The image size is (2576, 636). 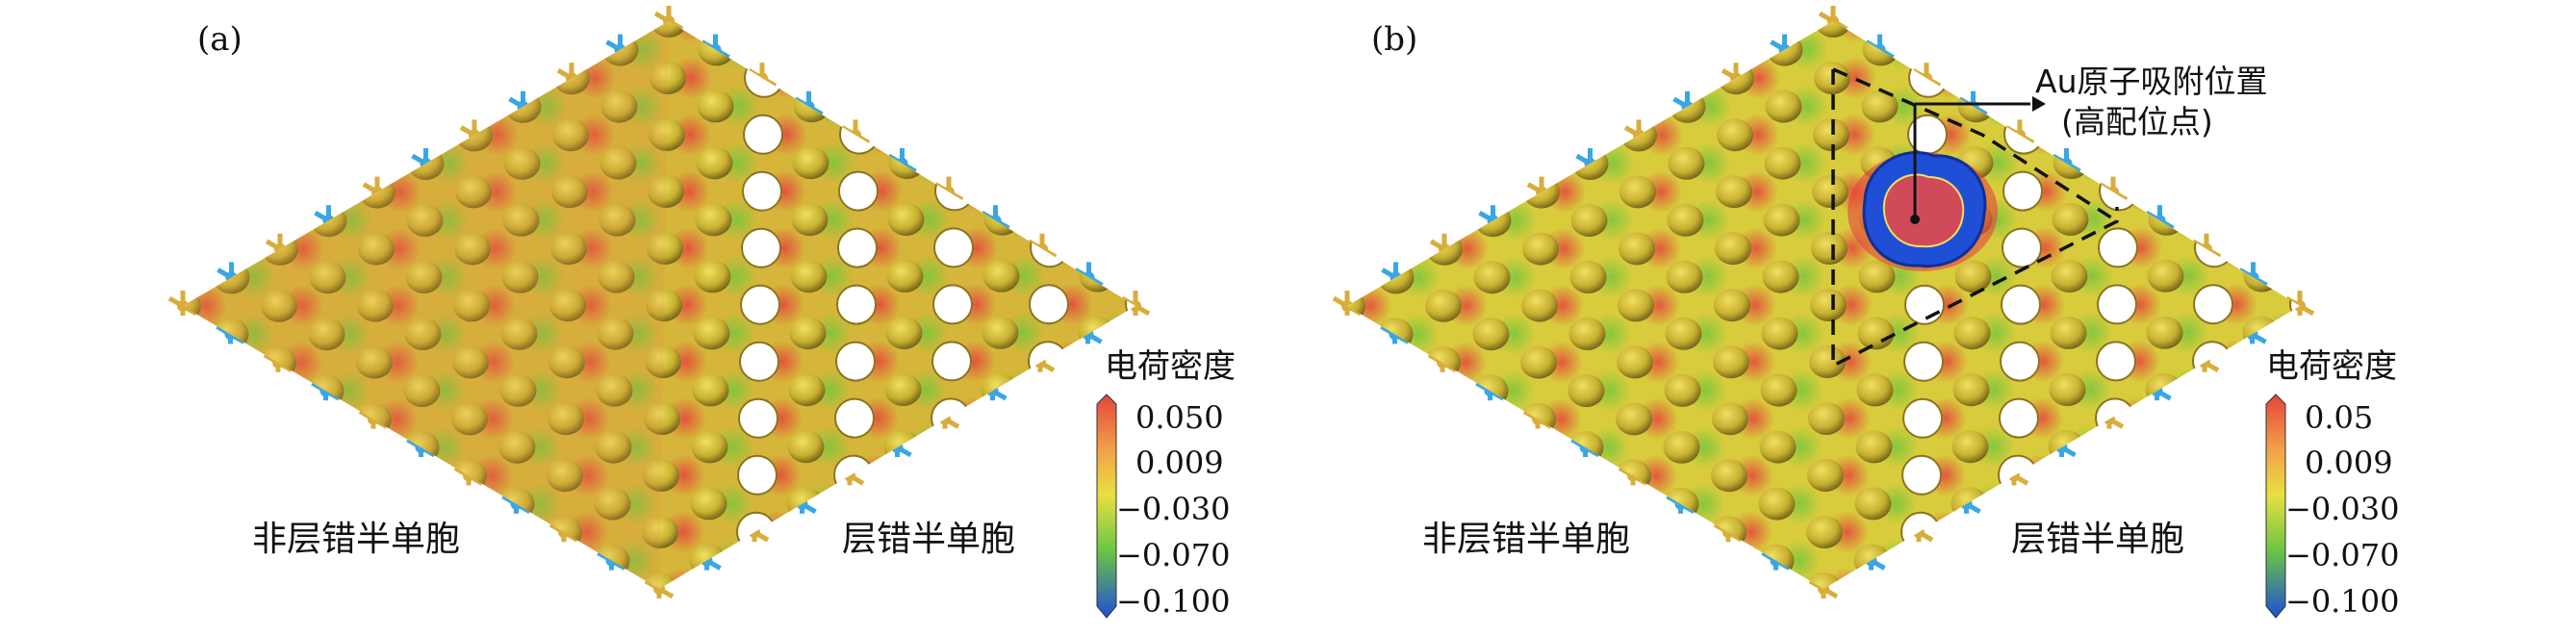 I want to click on panel-b-dashed-cell-outline-top, so click(x=1975, y=145).